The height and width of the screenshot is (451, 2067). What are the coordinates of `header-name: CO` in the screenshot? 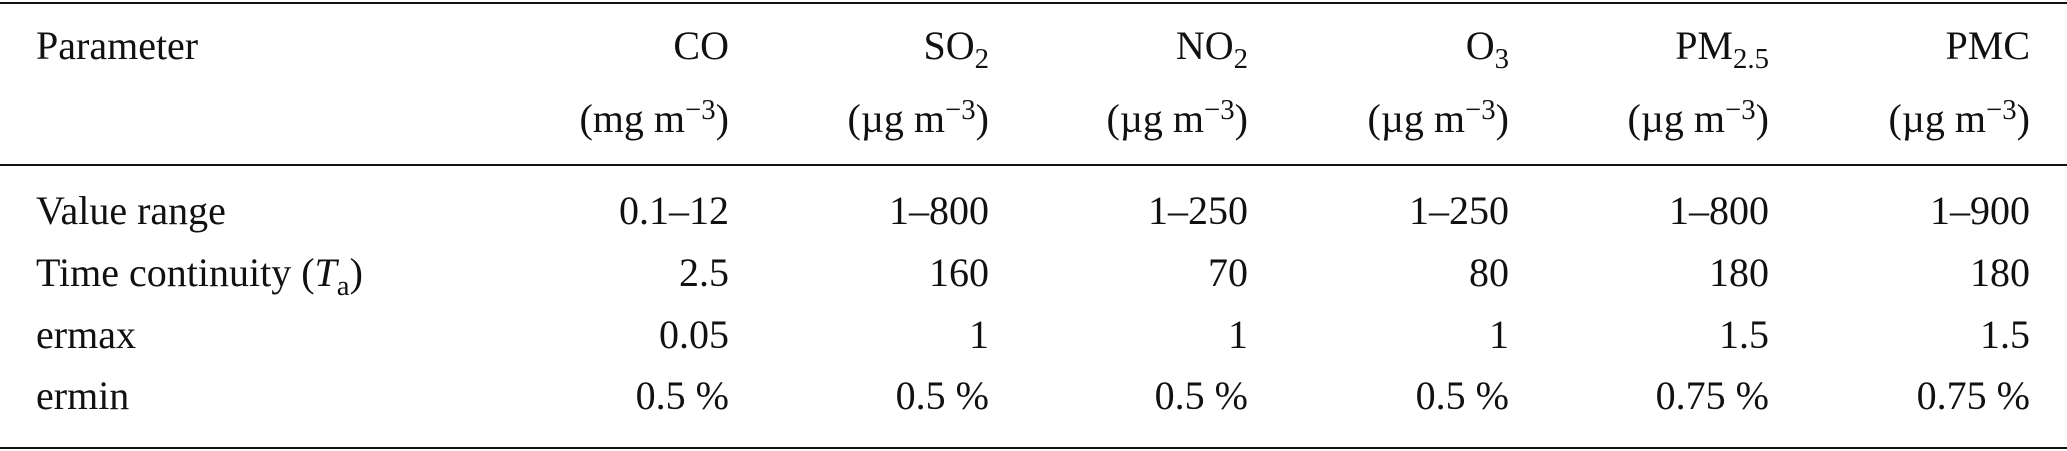 It's located at (701, 46).